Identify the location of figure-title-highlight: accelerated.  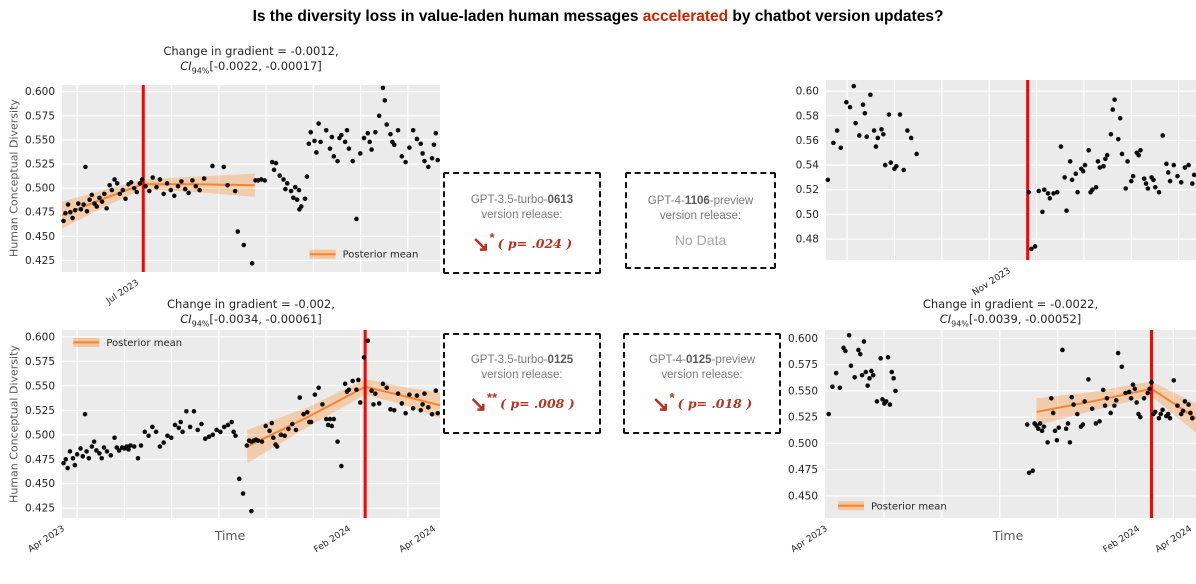
(685, 16).